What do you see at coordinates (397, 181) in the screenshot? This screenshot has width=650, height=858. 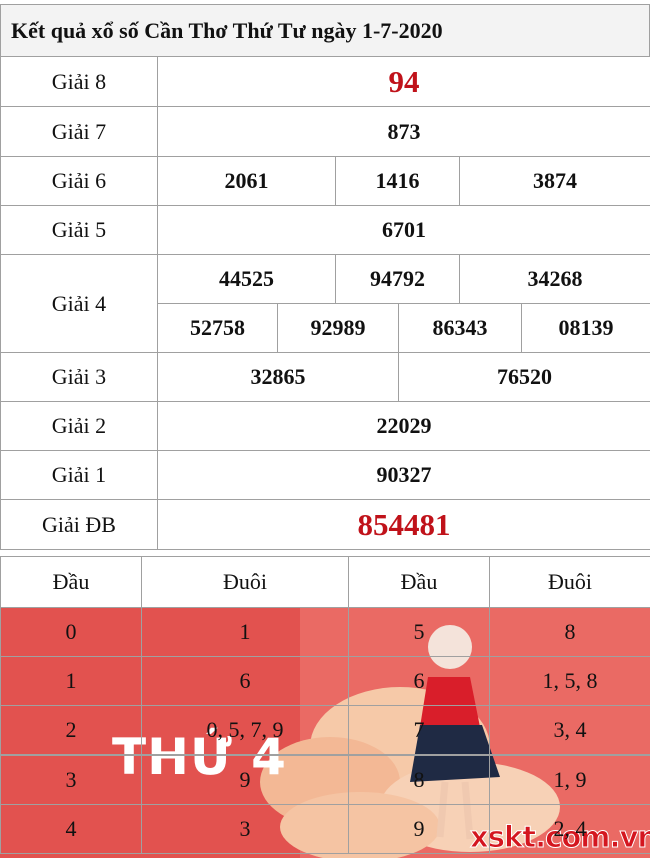 I see `prize-number: 1416` at bounding box center [397, 181].